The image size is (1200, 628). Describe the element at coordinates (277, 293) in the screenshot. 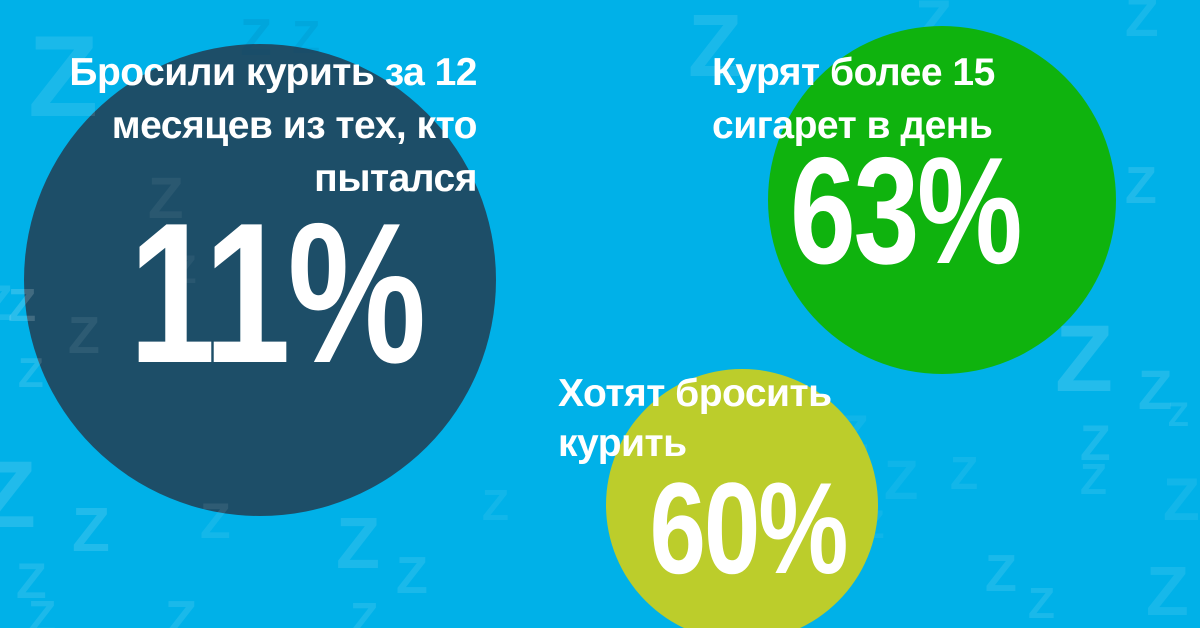

I see `stat-value-quit-within-12-months: 11%` at that location.